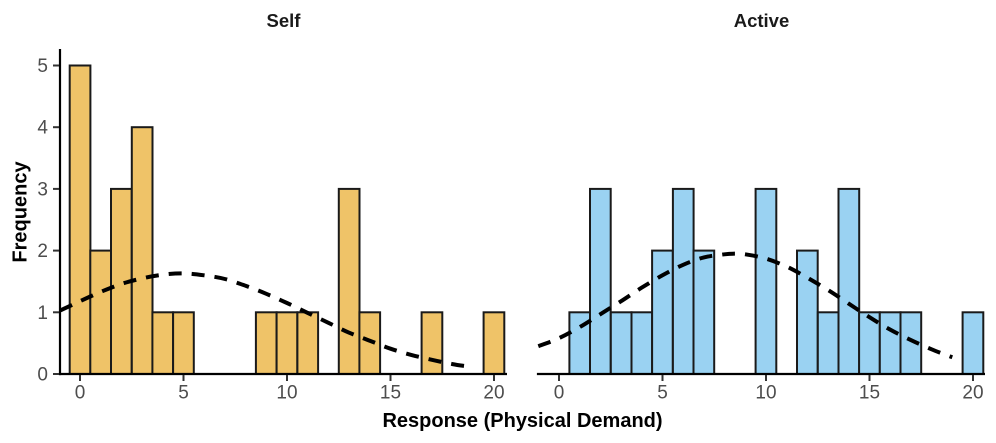  What do you see at coordinates (283, 20) in the screenshot?
I see `facet-title-self: Self` at bounding box center [283, 20].